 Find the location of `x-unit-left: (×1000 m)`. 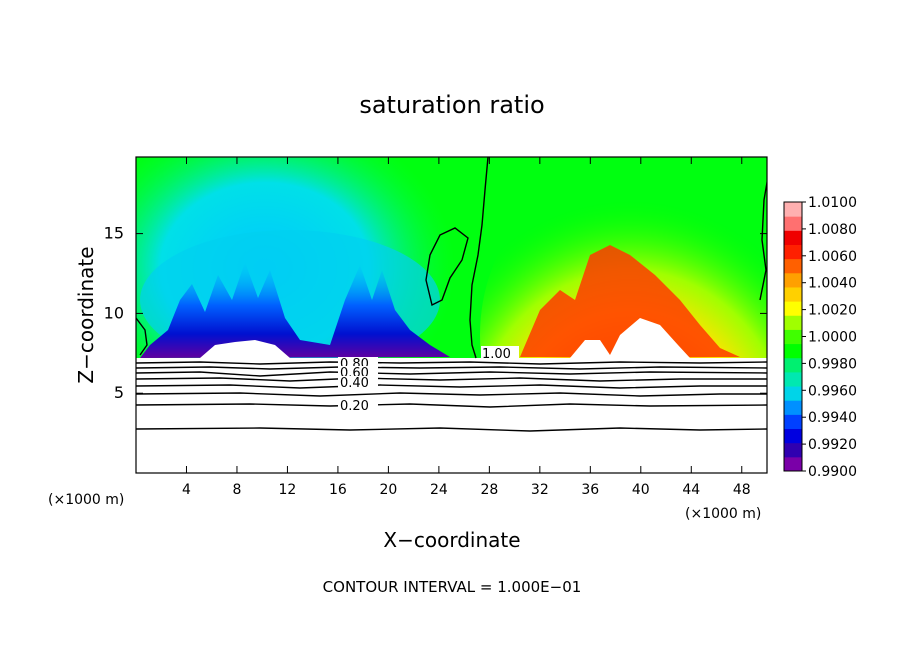

x-unit-left: (×1000 m) is located at coordinates (86, 500).